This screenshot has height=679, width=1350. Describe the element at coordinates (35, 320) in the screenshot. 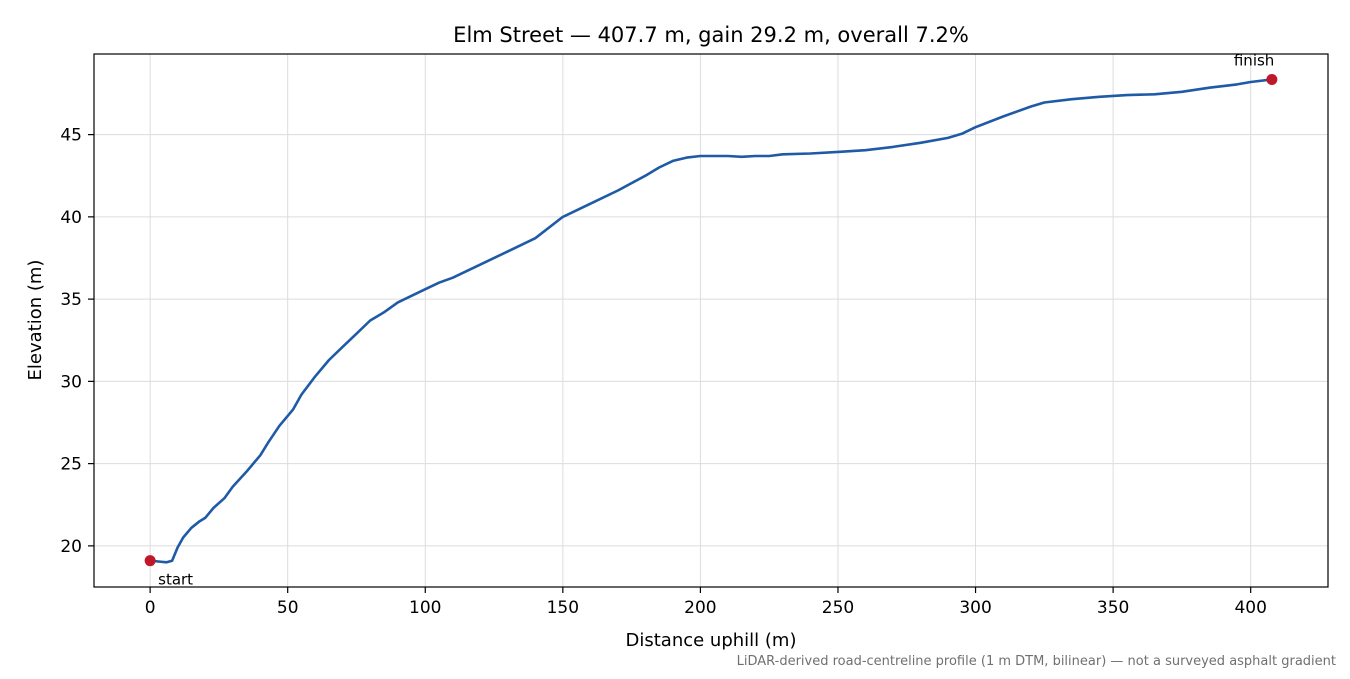

I see `y-axis-label: Elevation (m)` at that location.